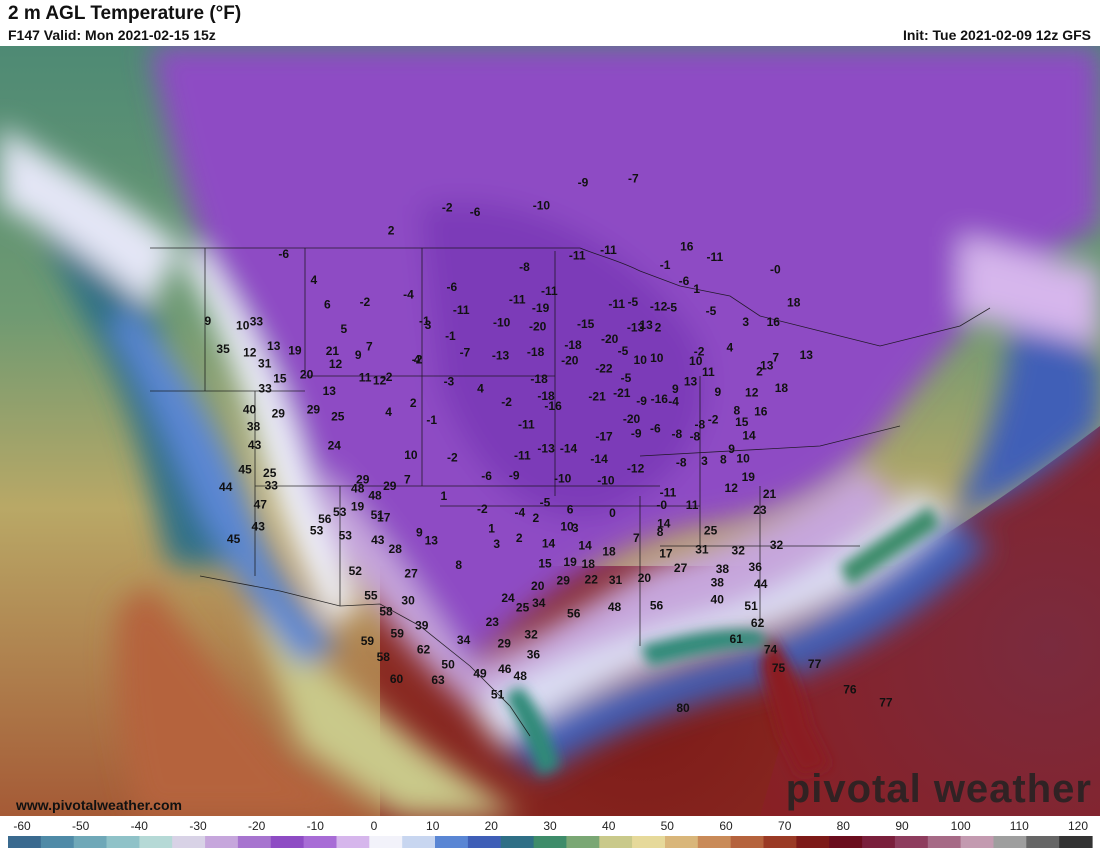 The height and width of the screenshot is (850, 1100). Describe the element at coordinates (508, 598) in the screenshot. I see `temperature-label: 24` at that location.